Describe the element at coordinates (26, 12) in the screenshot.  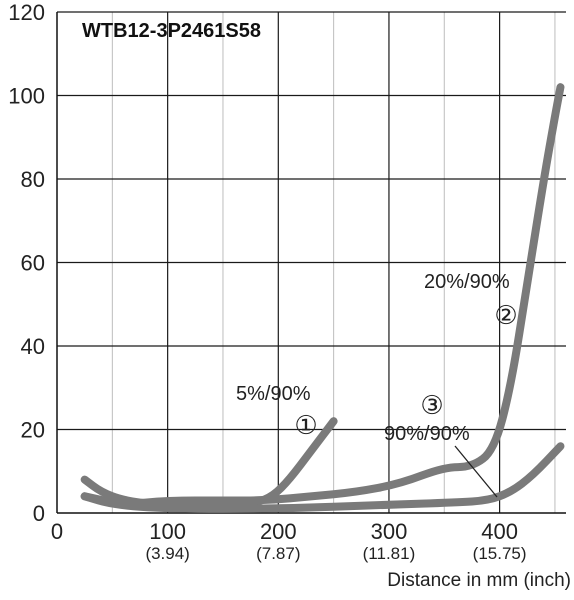
I see `y-tick-label: 120` at that location.